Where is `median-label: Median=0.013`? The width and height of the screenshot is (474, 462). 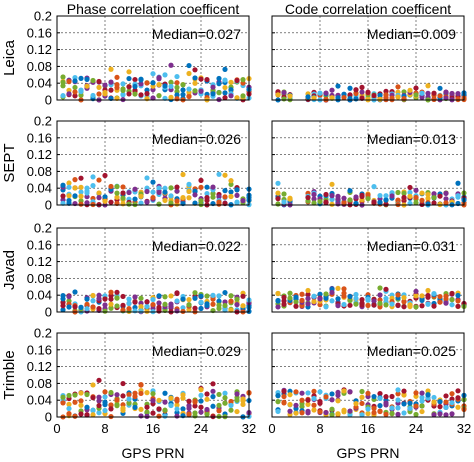 median-label: Median=0.013 is located at coordinates (411, 139).